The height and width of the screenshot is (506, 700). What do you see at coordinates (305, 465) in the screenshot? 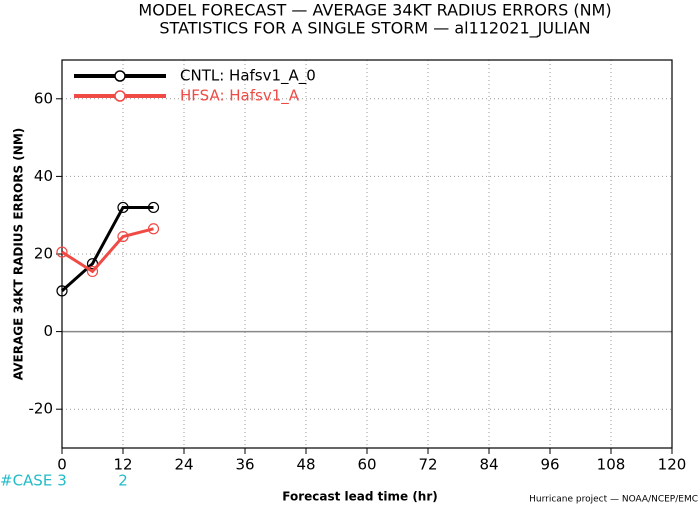
I see `x-tick-label: 48` at bounding box center [305, 465].